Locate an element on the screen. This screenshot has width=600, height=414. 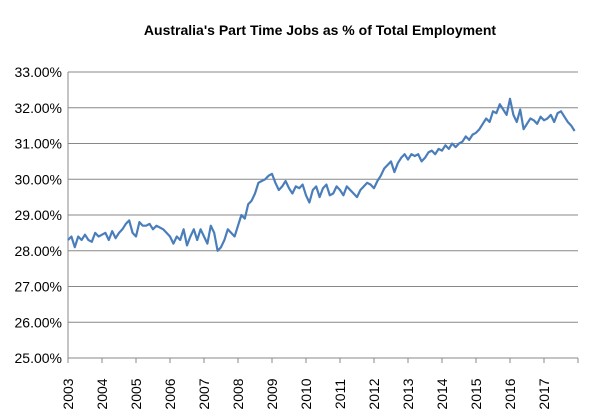
x-tick-label: 2010 is located at coordinates (306, 393).